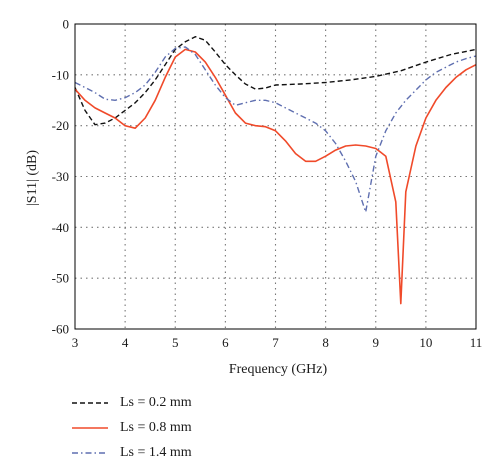 This screenshot has width=500, height=474. I want to click on legend-swatch-dashdot, so click(90, 453).